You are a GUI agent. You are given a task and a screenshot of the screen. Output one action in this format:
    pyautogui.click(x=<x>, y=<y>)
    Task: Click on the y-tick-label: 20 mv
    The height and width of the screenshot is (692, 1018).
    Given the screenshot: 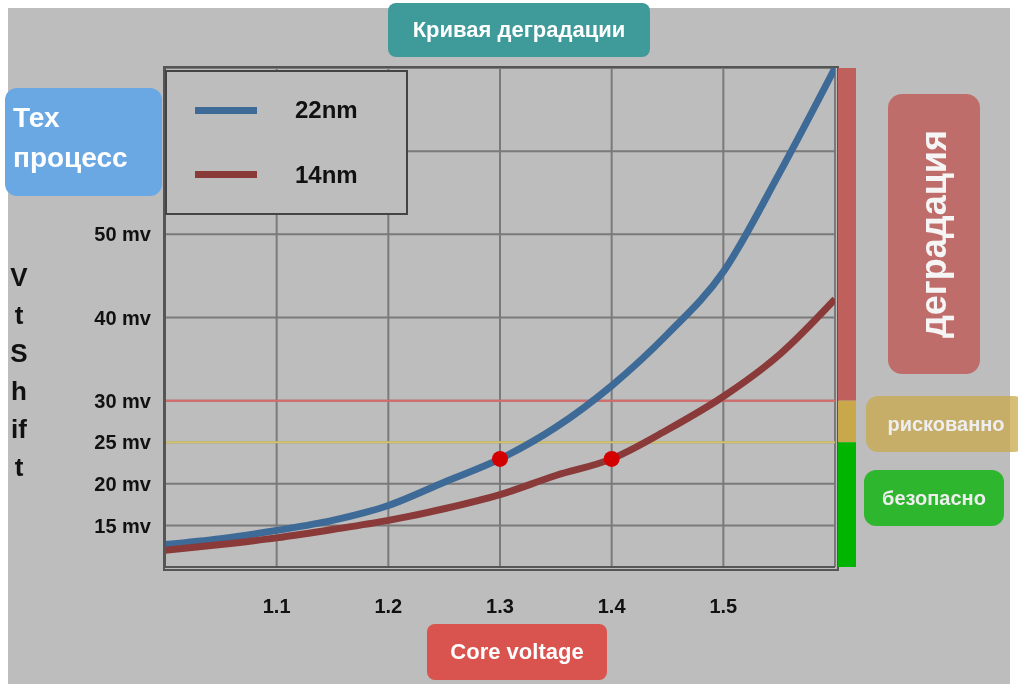 What is the action you would take?
    pyautogui.click(x=123, y=483)
    